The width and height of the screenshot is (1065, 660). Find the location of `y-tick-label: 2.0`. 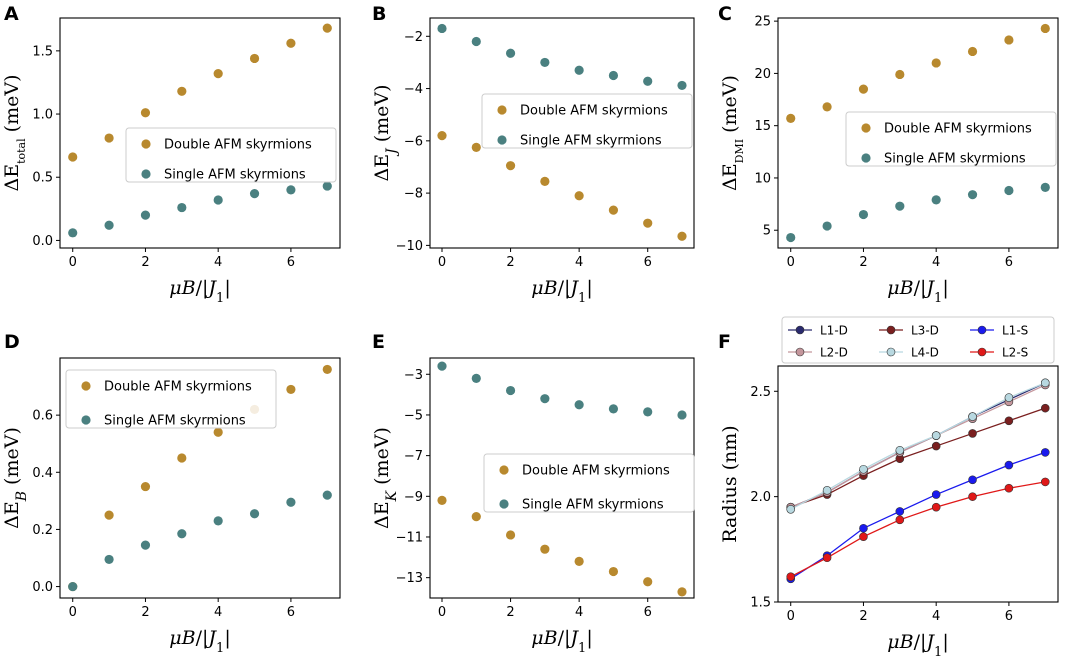

y-tick-label: 2.0 is located at coordinates (760, 497).